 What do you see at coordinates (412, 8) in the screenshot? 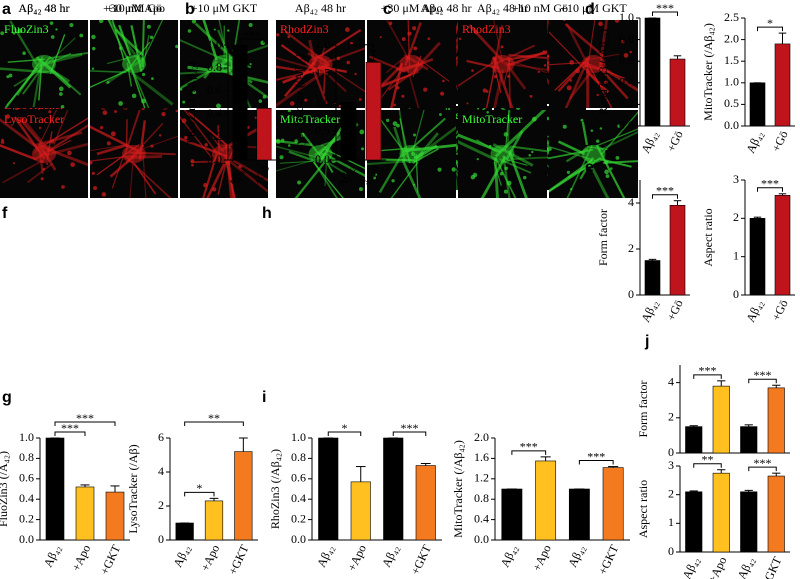
I see `column-header: +30 μM Apo` at bounding box center [412, 8].